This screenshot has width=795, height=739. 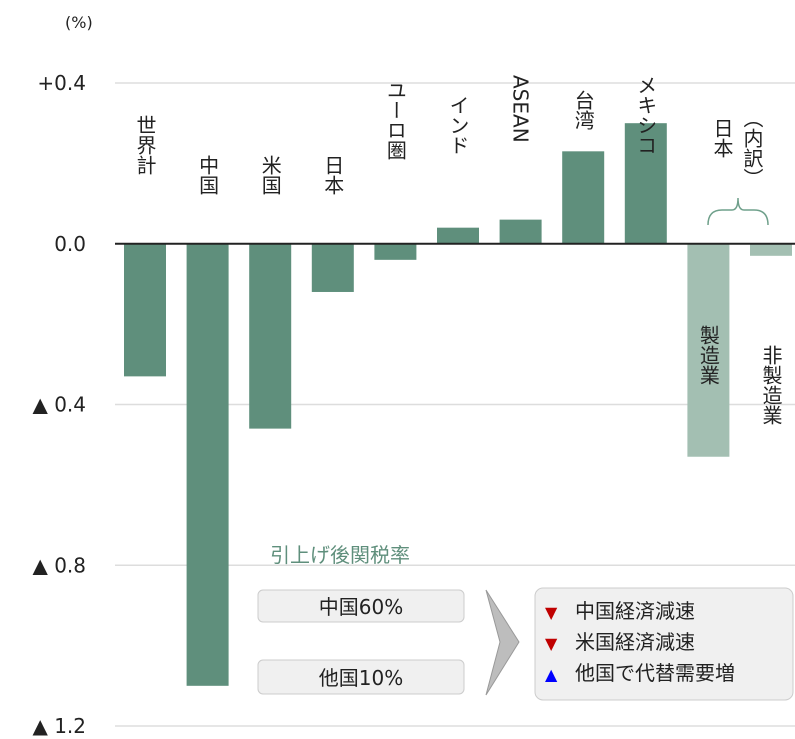 What do you see at coordinates (61, 83) in the screenshot?
I see `y-tick-label: +0.4` at bounding box center [61, 83].